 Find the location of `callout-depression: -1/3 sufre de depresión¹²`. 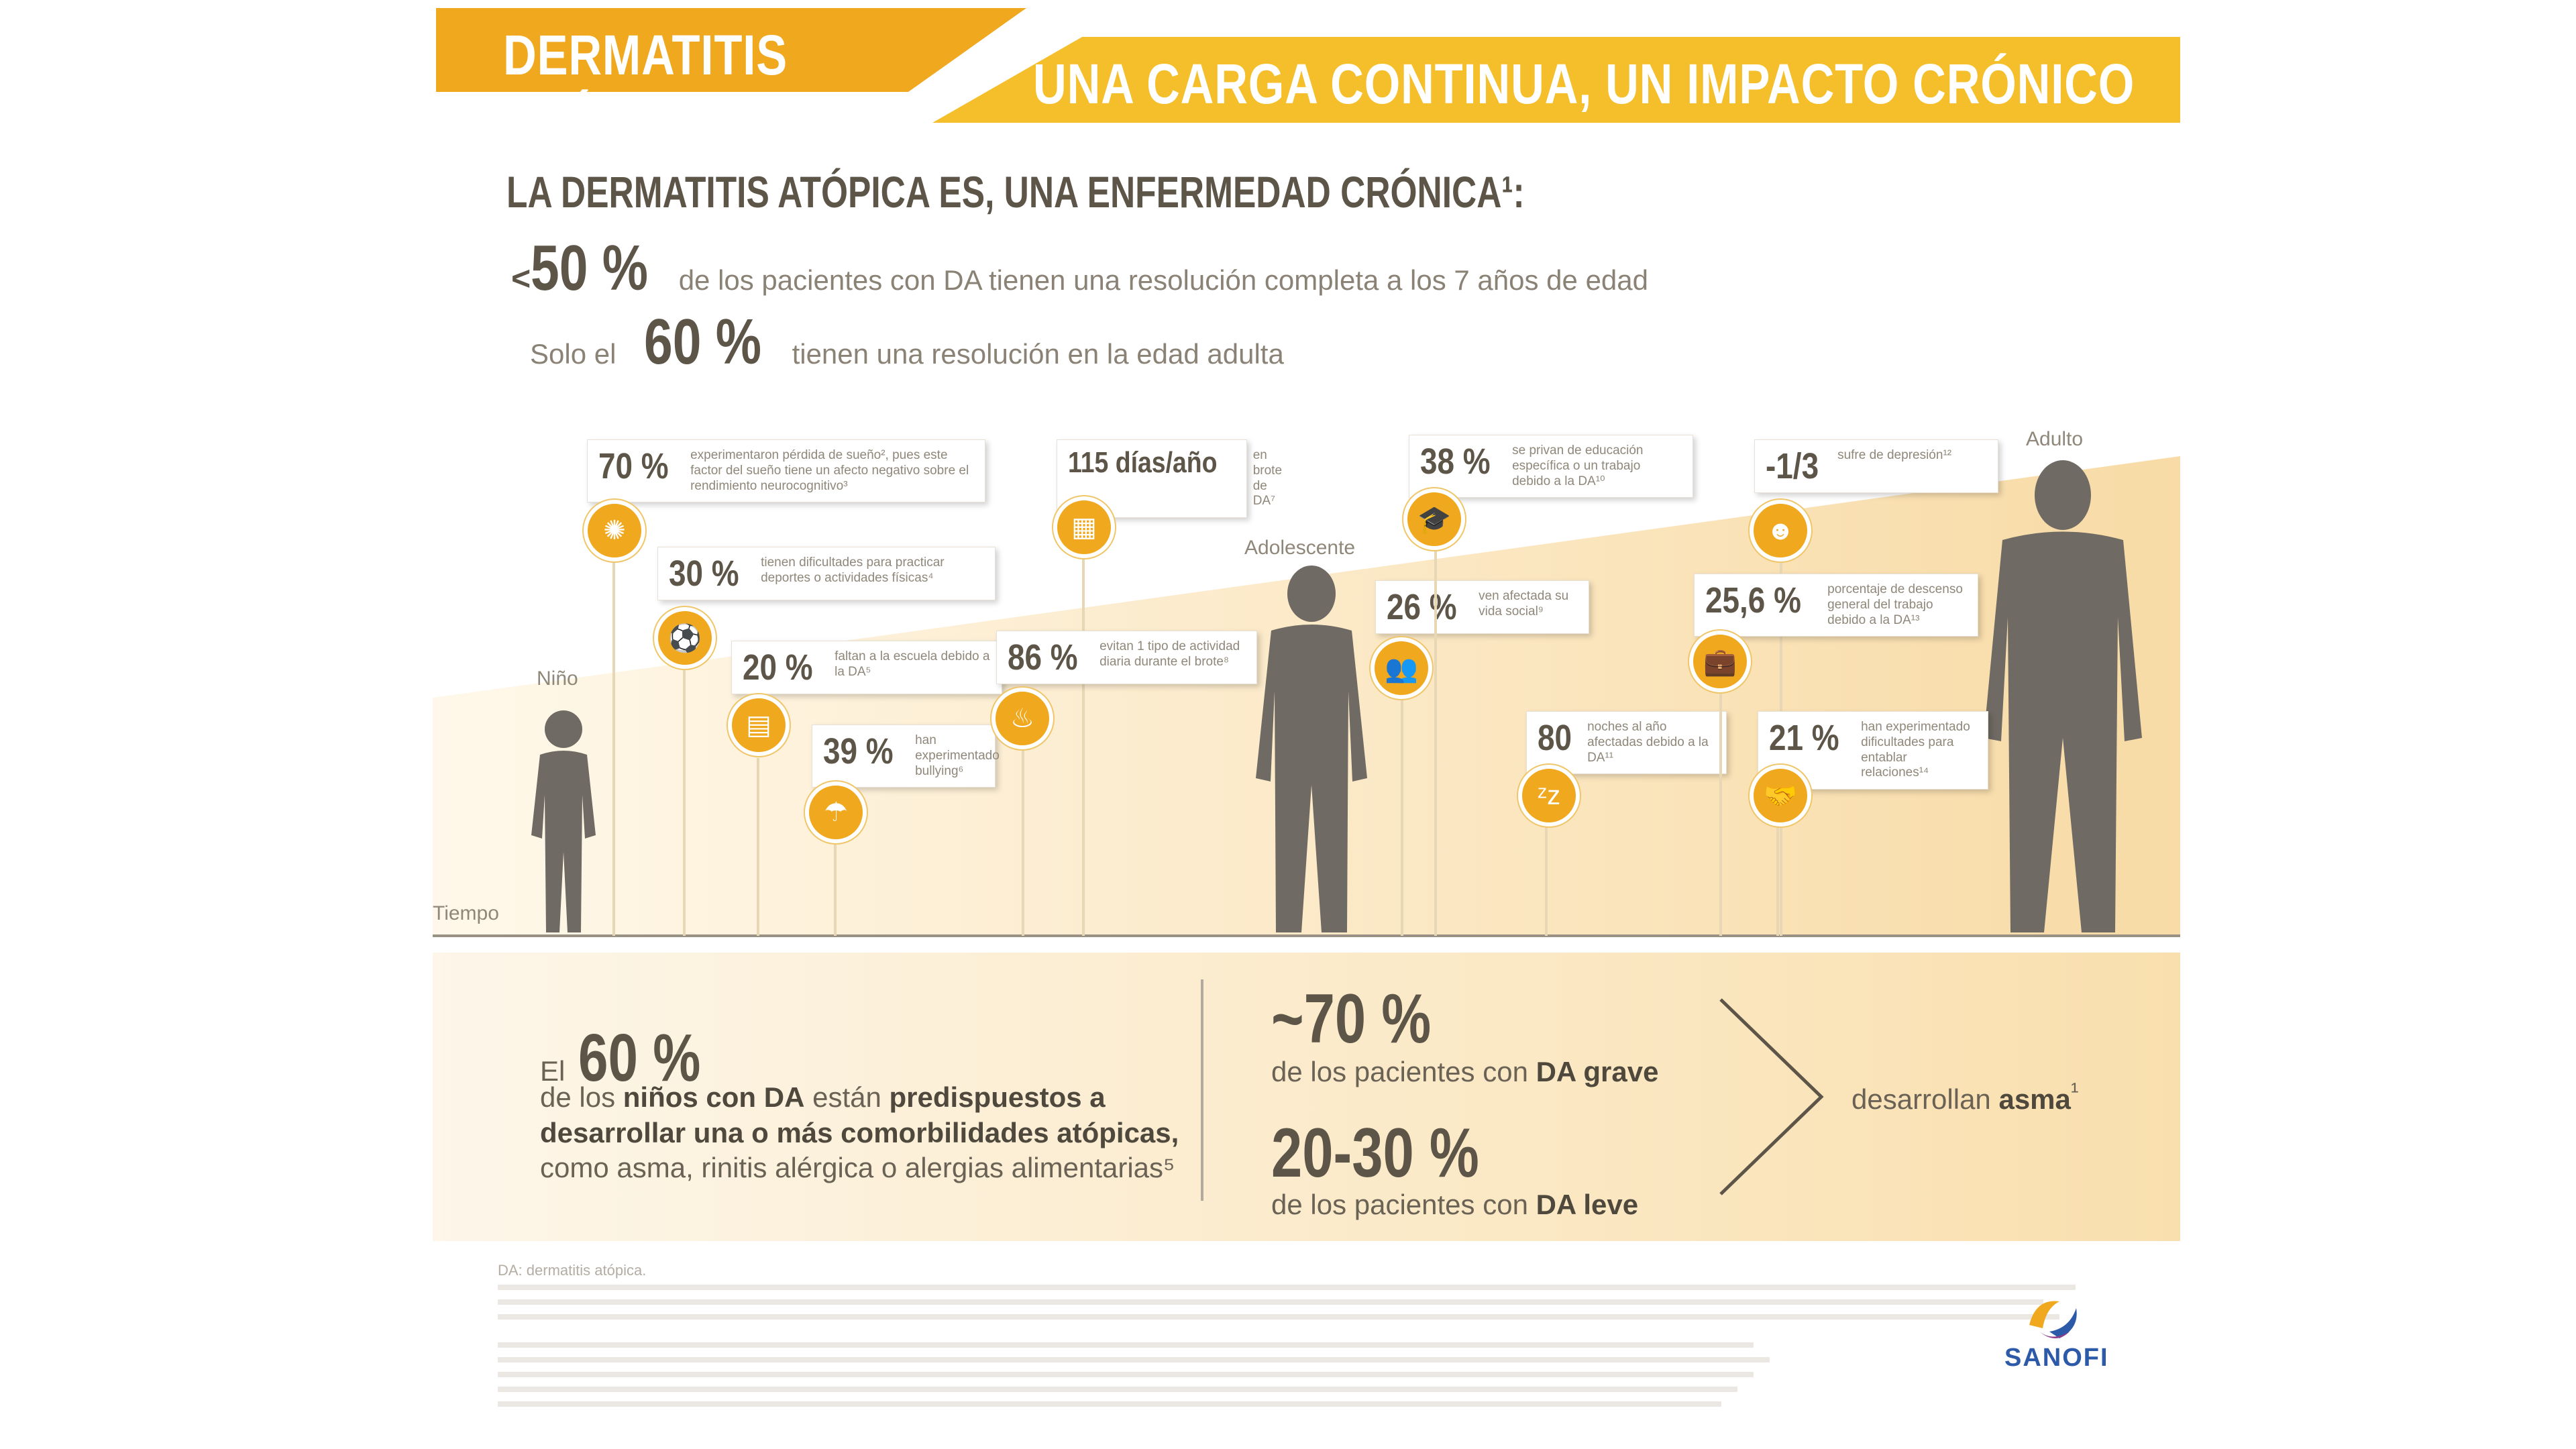

callout-depression: -1/3 sufre de depresión¹² is located at coordinates (1876, 466).